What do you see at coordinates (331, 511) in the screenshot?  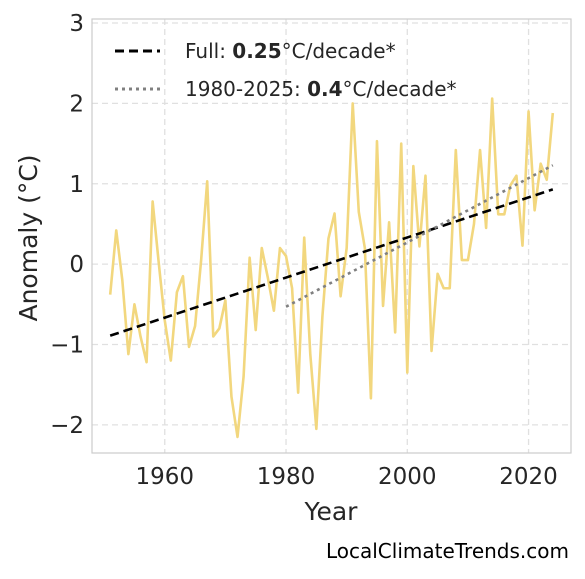 I see `x-axis-label: Year` at bounding box center [331, 511].